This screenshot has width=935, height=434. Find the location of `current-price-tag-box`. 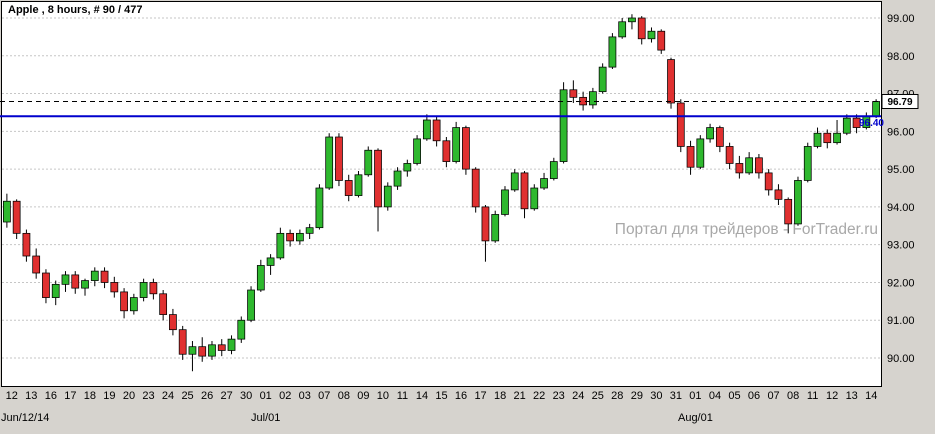

current-price-tag-box is located at coordinates (900, 101).